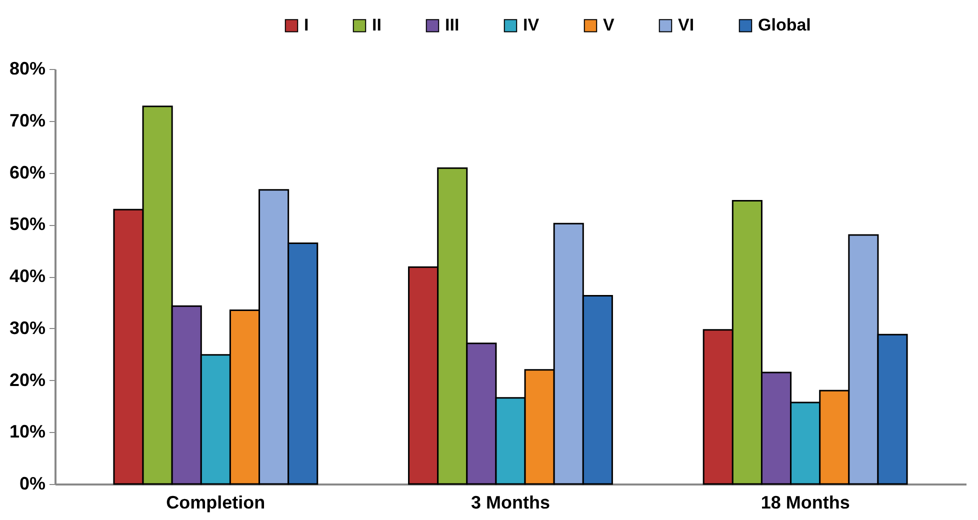 This screenshot has height=520, width=978. I want to click on y-tick-label: 70%, so click(27, 120).